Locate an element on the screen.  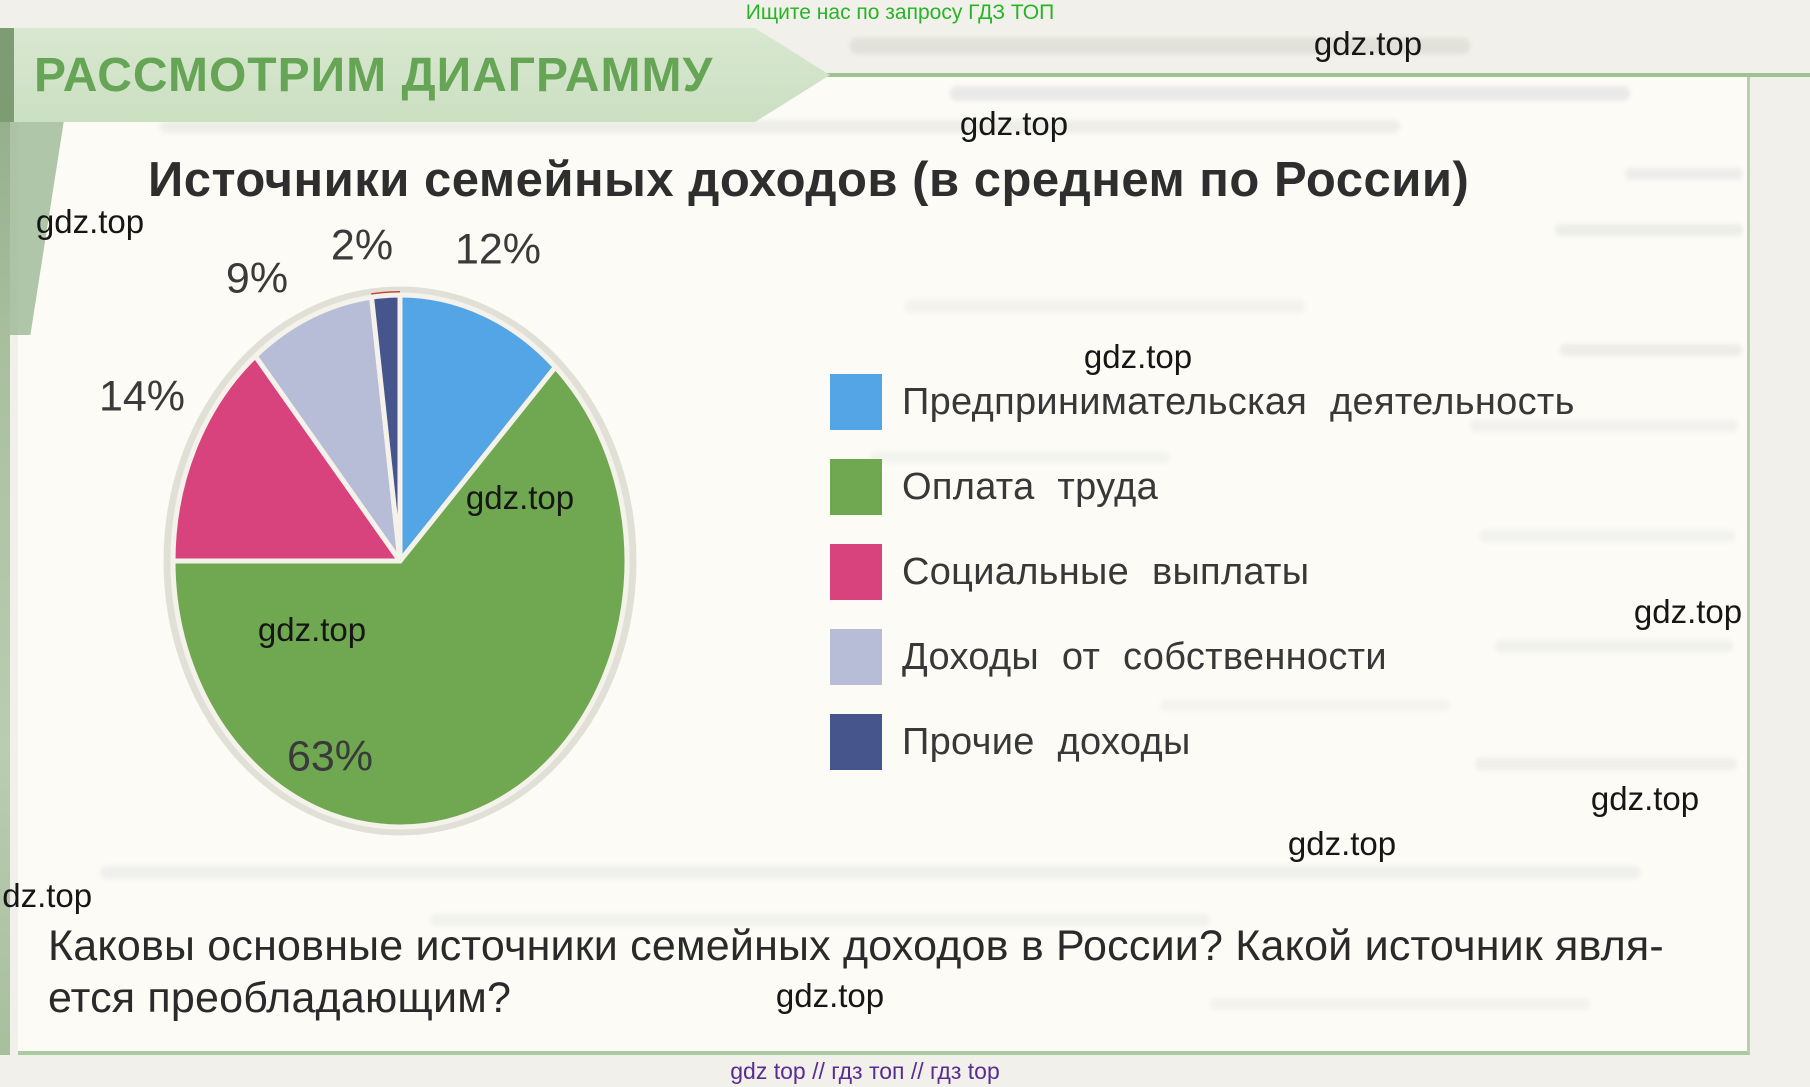
legend-label: Доходы от собственности is located at coordinates (1144, 656).